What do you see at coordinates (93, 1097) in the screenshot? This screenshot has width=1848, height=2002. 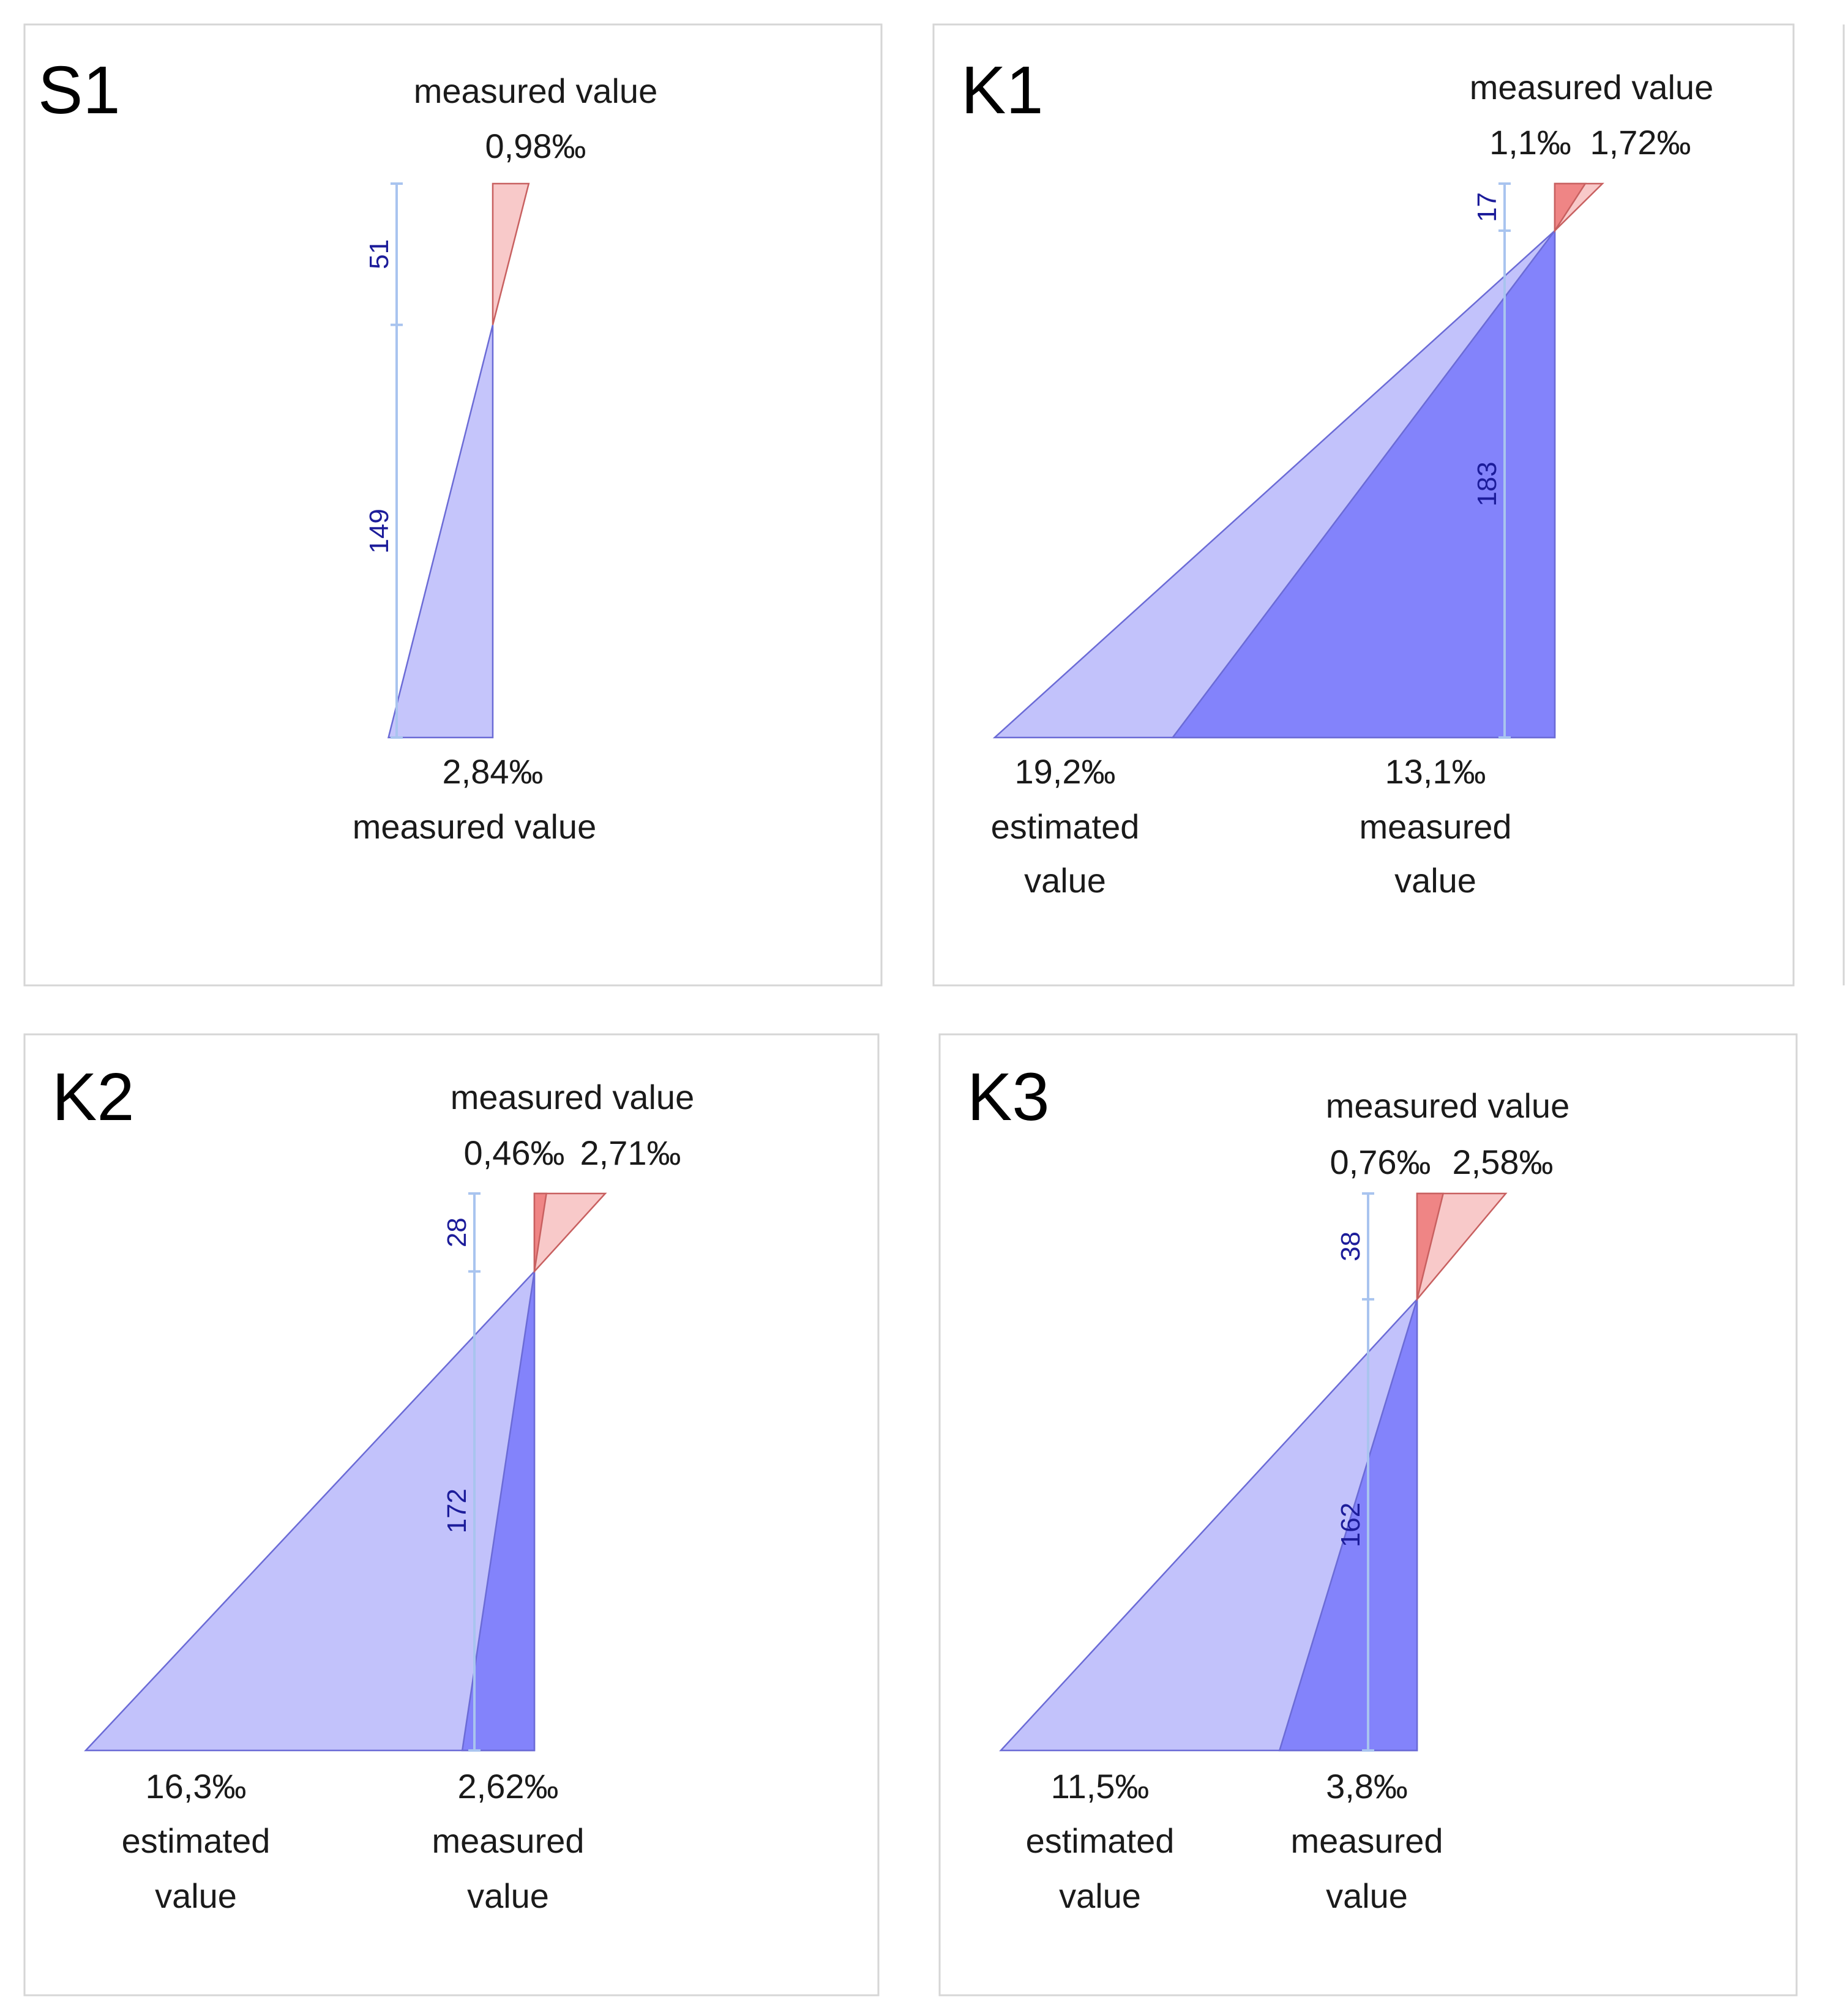 I see `panel-title: K2` at bounding box center [93, 1097].